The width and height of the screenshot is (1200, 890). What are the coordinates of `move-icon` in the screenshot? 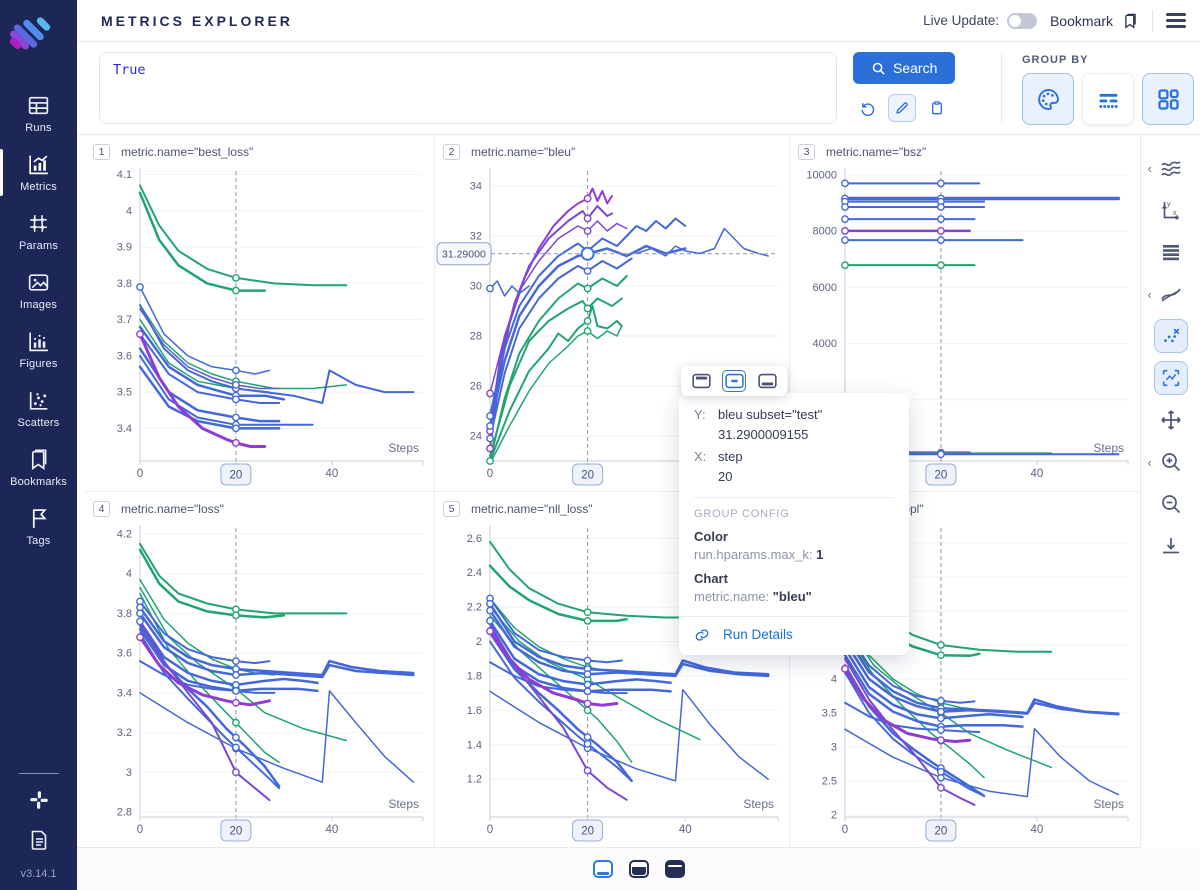 It's located at (1170, 420).